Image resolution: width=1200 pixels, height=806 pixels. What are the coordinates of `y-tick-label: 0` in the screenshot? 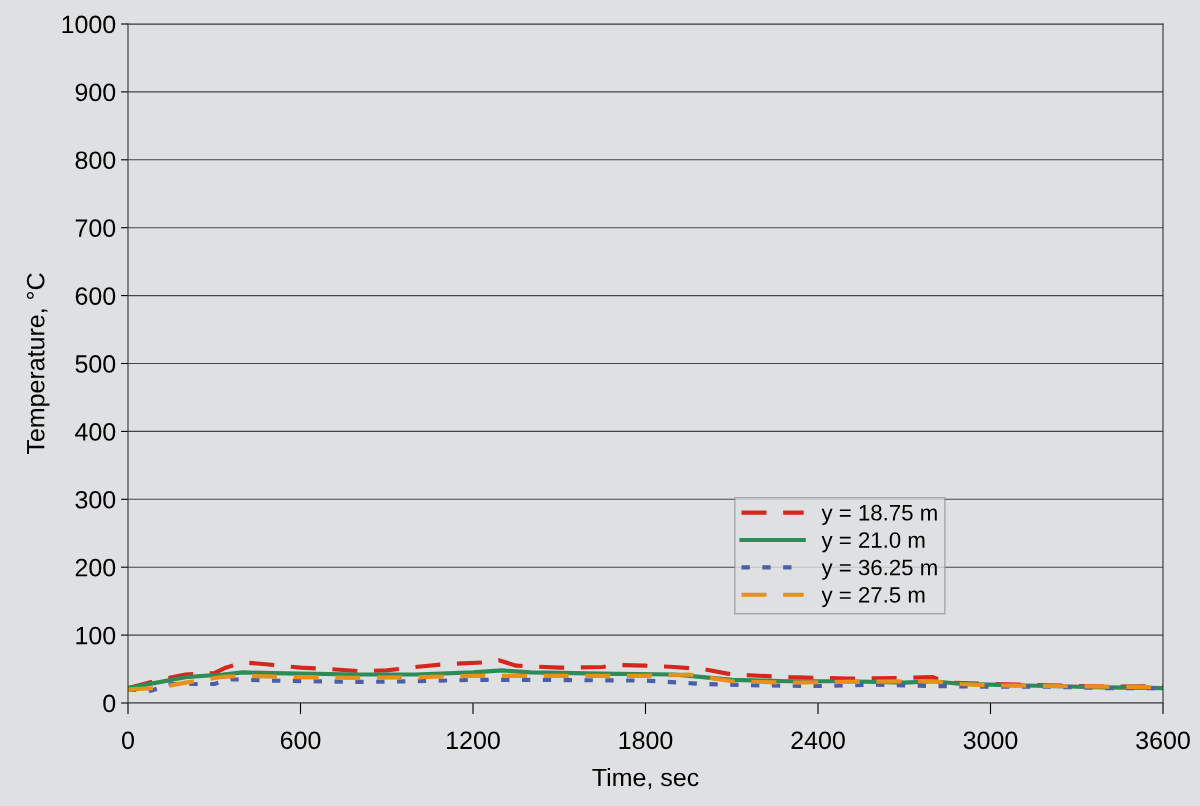 It's located at (109, 703).